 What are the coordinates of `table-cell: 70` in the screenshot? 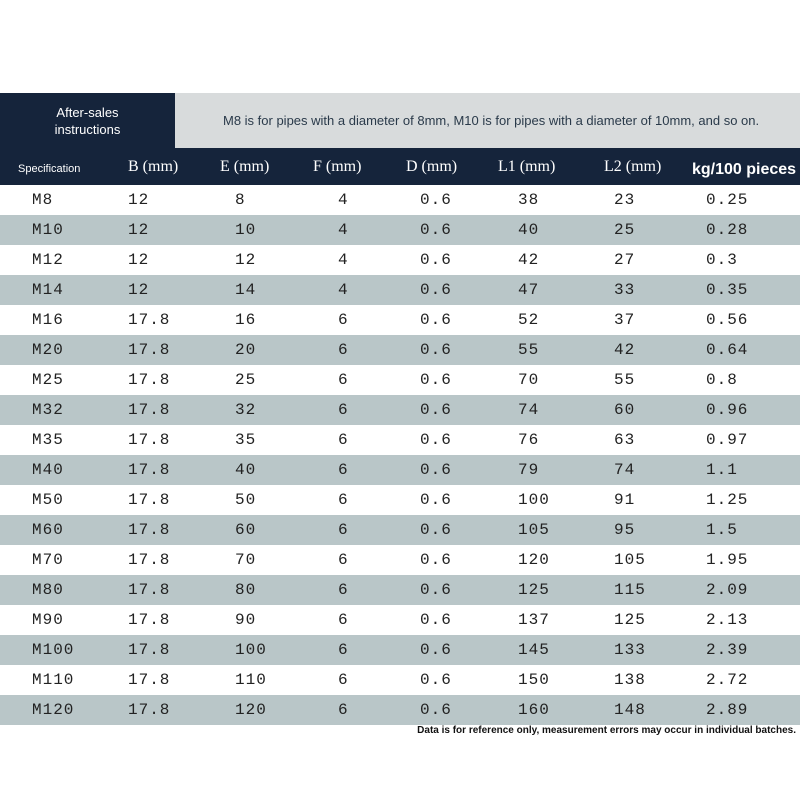 It's located at (246, 560).